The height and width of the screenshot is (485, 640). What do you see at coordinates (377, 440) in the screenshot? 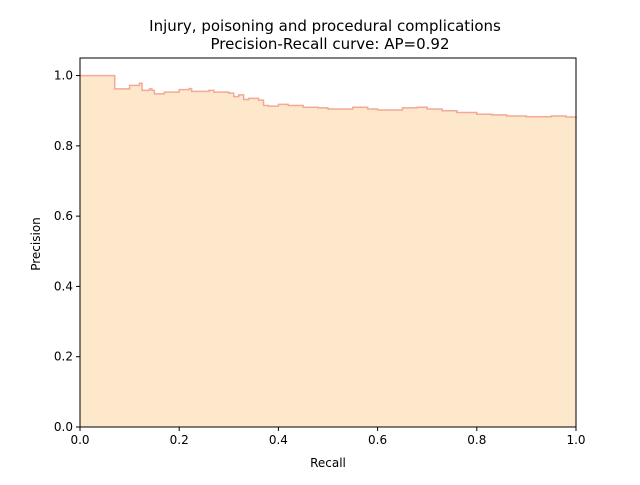
I see `x-tick-label: 0.6` at bounding box center [377, 440].